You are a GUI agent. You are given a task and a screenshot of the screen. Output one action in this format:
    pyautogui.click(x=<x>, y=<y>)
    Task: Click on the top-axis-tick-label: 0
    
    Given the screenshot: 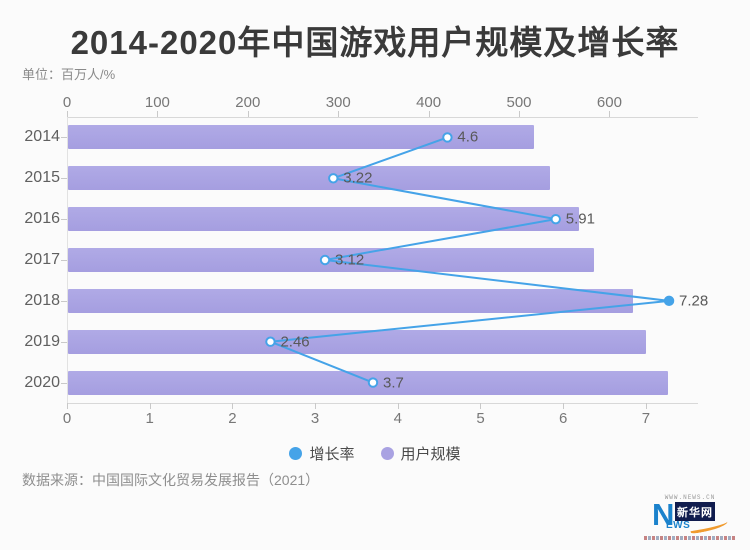 What is the action you would take?
    pyautogui.click(x=67, y=102)
    